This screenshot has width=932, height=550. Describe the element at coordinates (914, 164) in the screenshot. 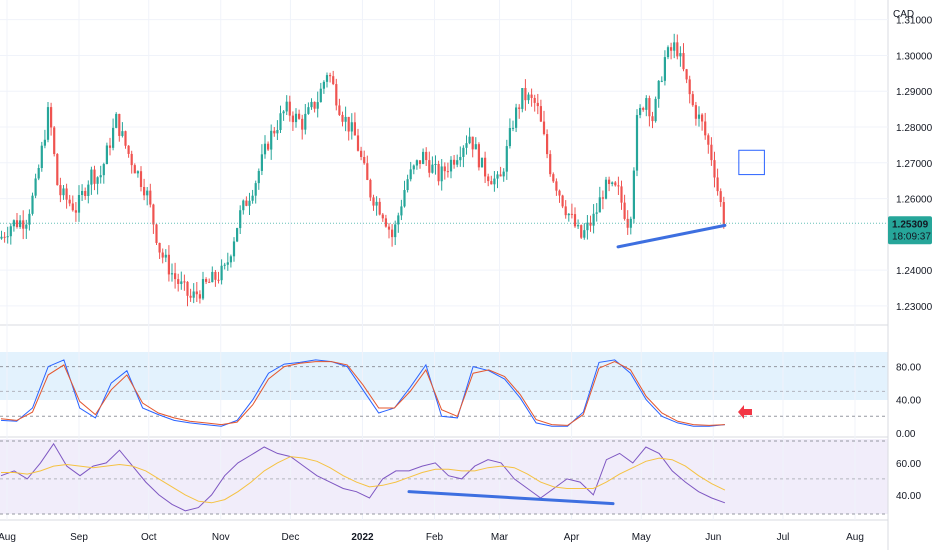

I see `price-tick-label: 1.27000` at that location.